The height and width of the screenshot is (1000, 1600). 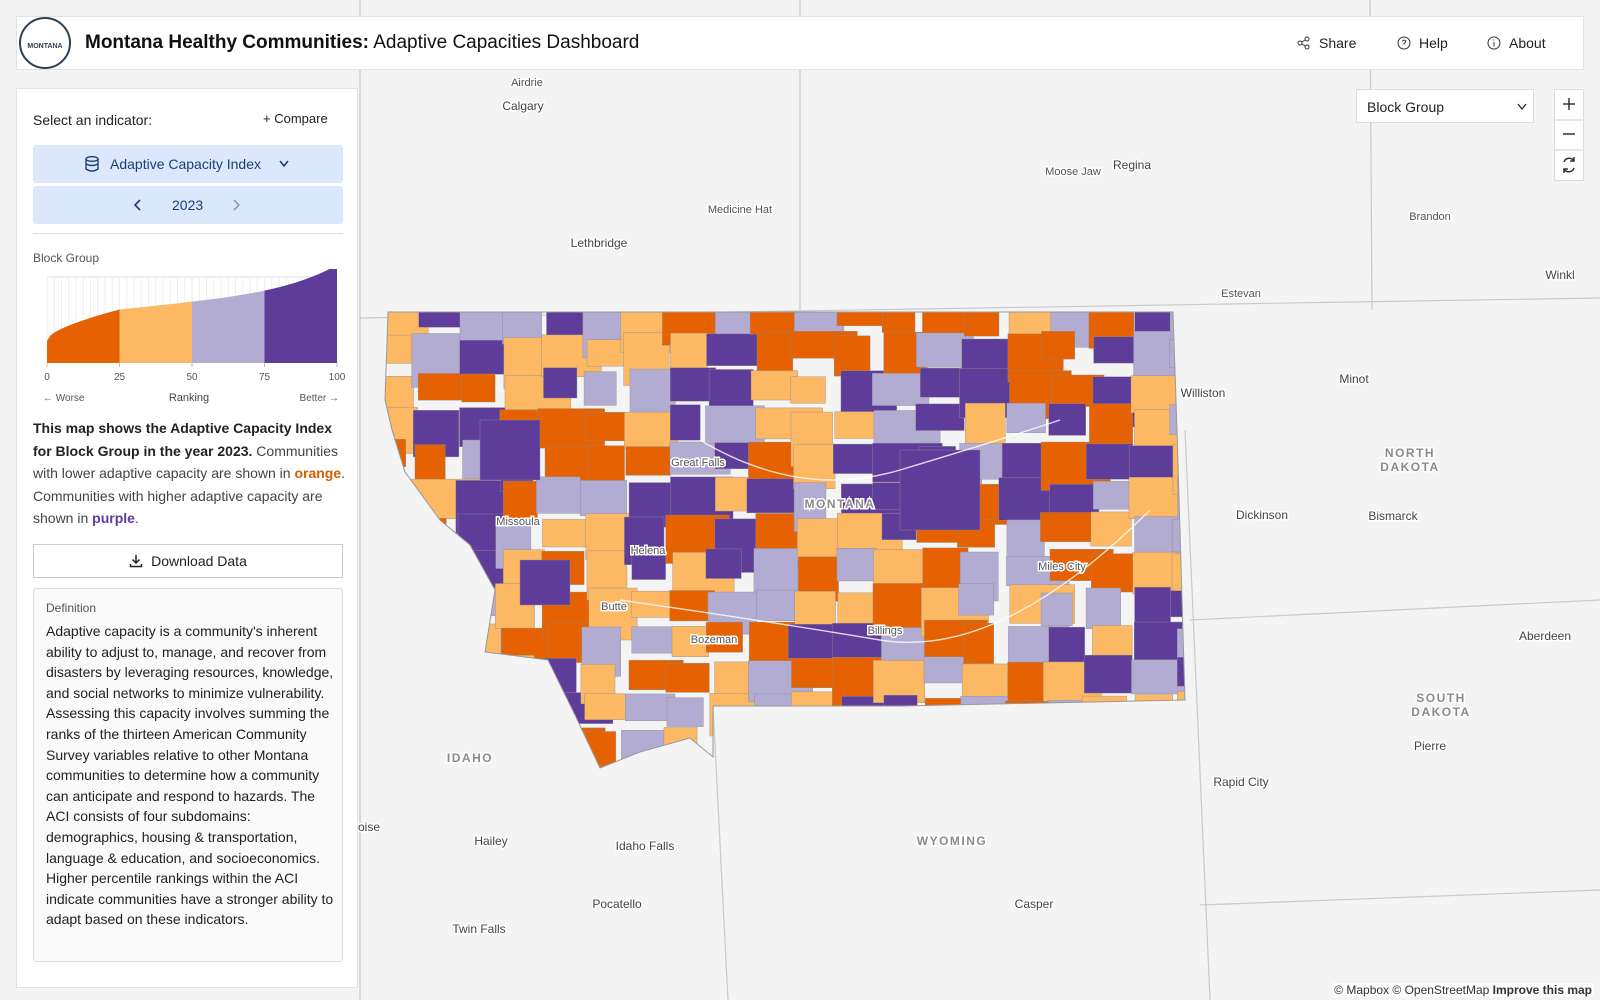 I want to click on map-label: Regina, so click(x=1132, y=165).